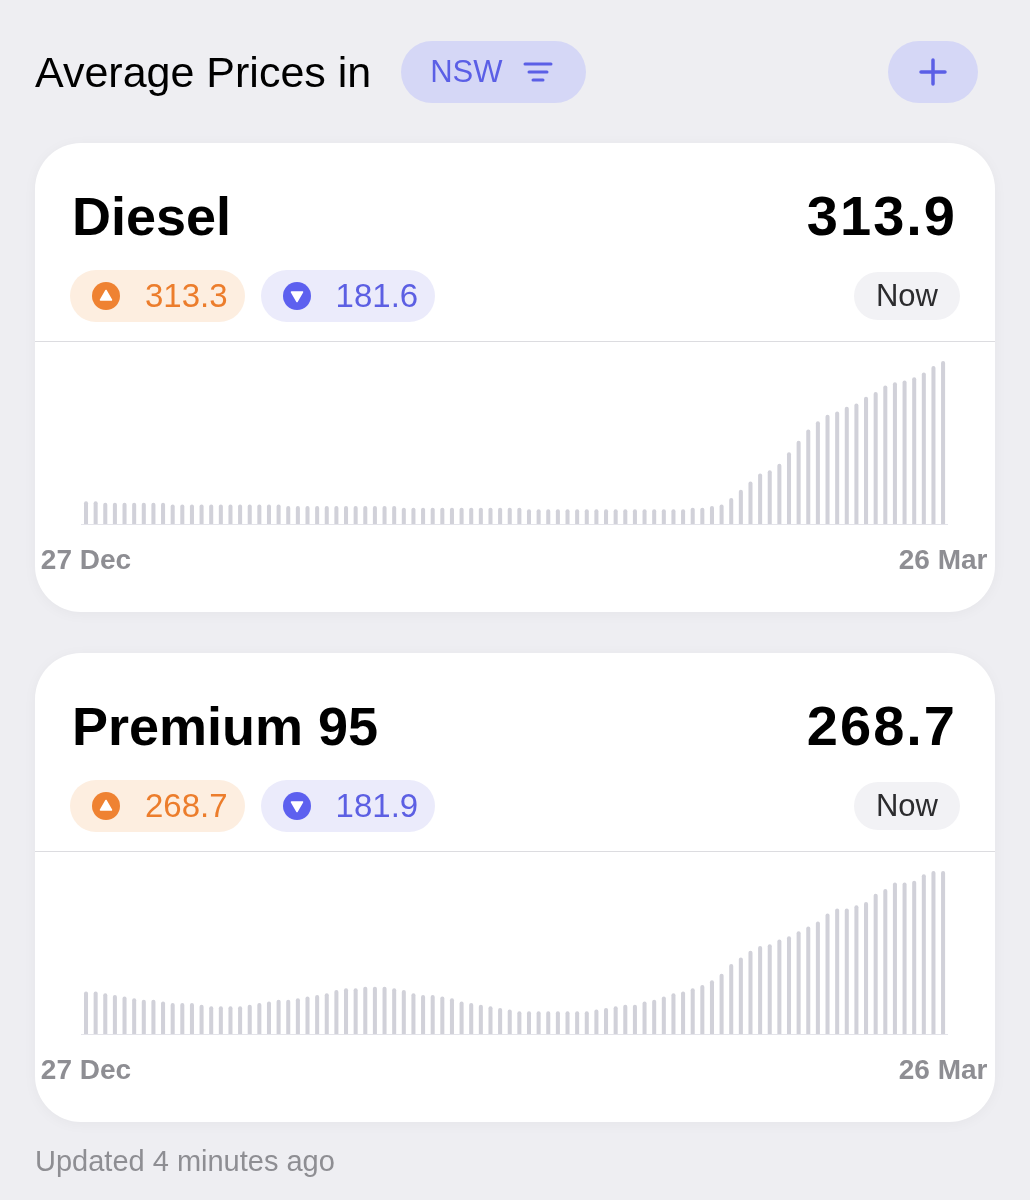 This screenshot has height=1200, width=1030. What do you see at coordinates (86, 1069) in the screenshot?
I see `x-tick-label: 27 Dec` at bounding box center [86, 1069].